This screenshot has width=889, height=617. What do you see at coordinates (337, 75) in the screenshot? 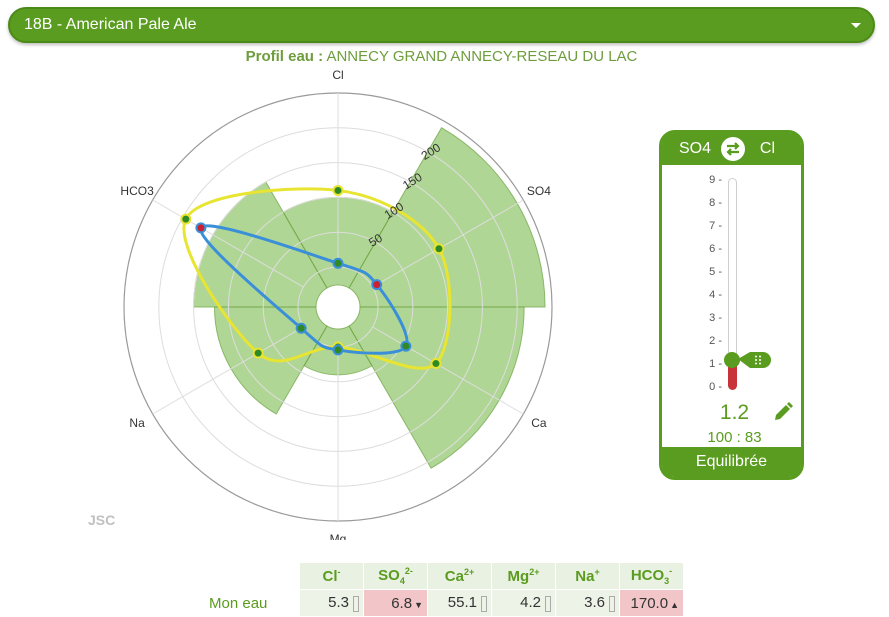
I see `axis-label-cl: Cl` at bounding box center [337, 75].